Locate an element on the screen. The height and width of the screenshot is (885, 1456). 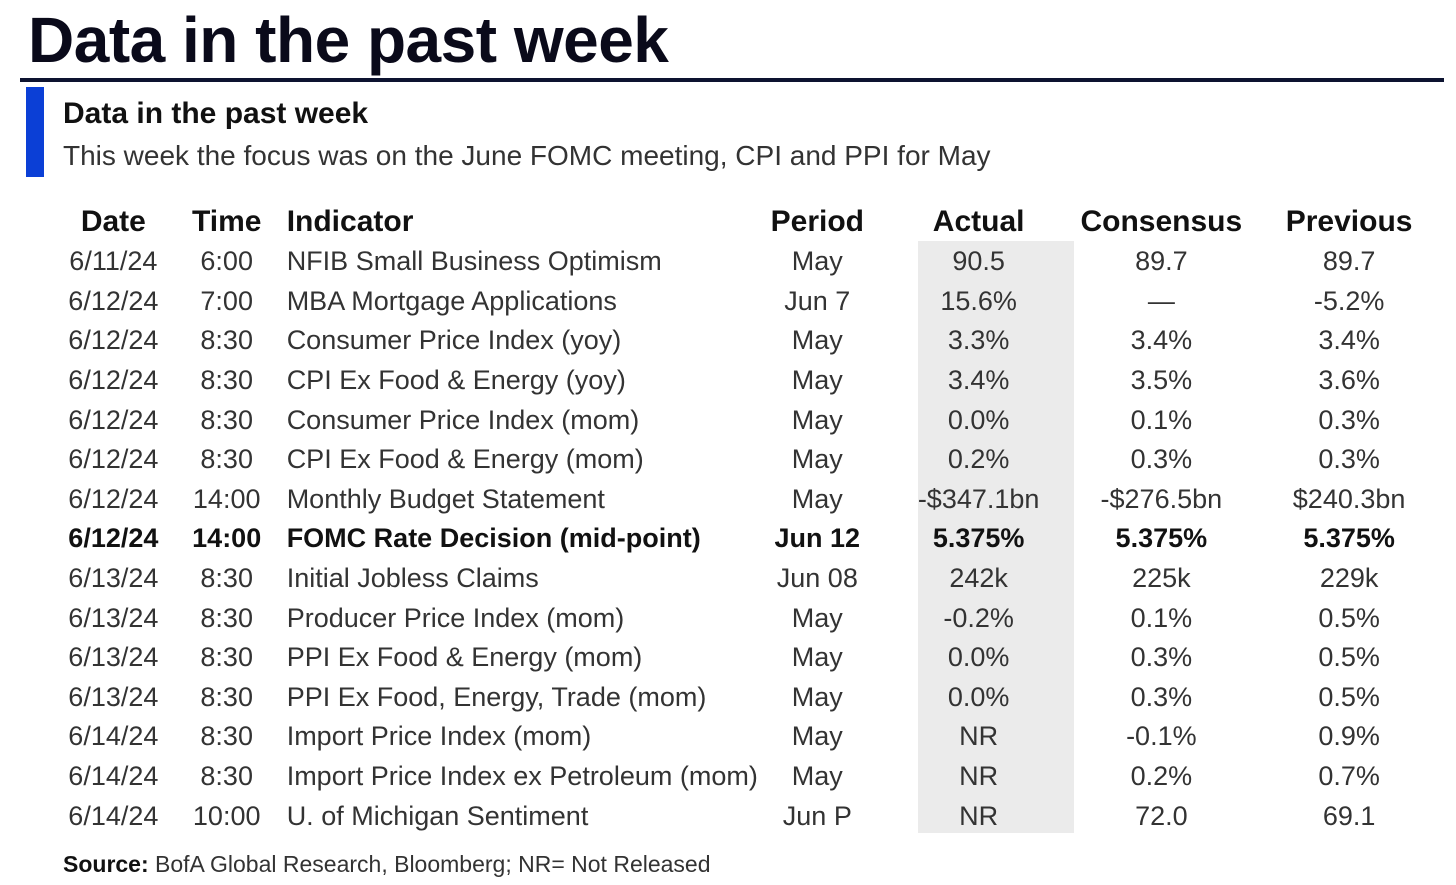
cell-consensus: -$276.5bn is located at coordinates (1161, 498).